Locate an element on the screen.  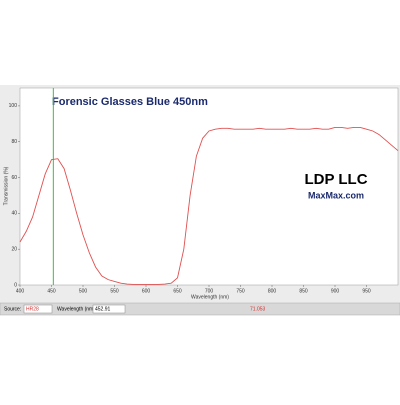
x-tick-label: 700 is located at coordinates (209, 291).